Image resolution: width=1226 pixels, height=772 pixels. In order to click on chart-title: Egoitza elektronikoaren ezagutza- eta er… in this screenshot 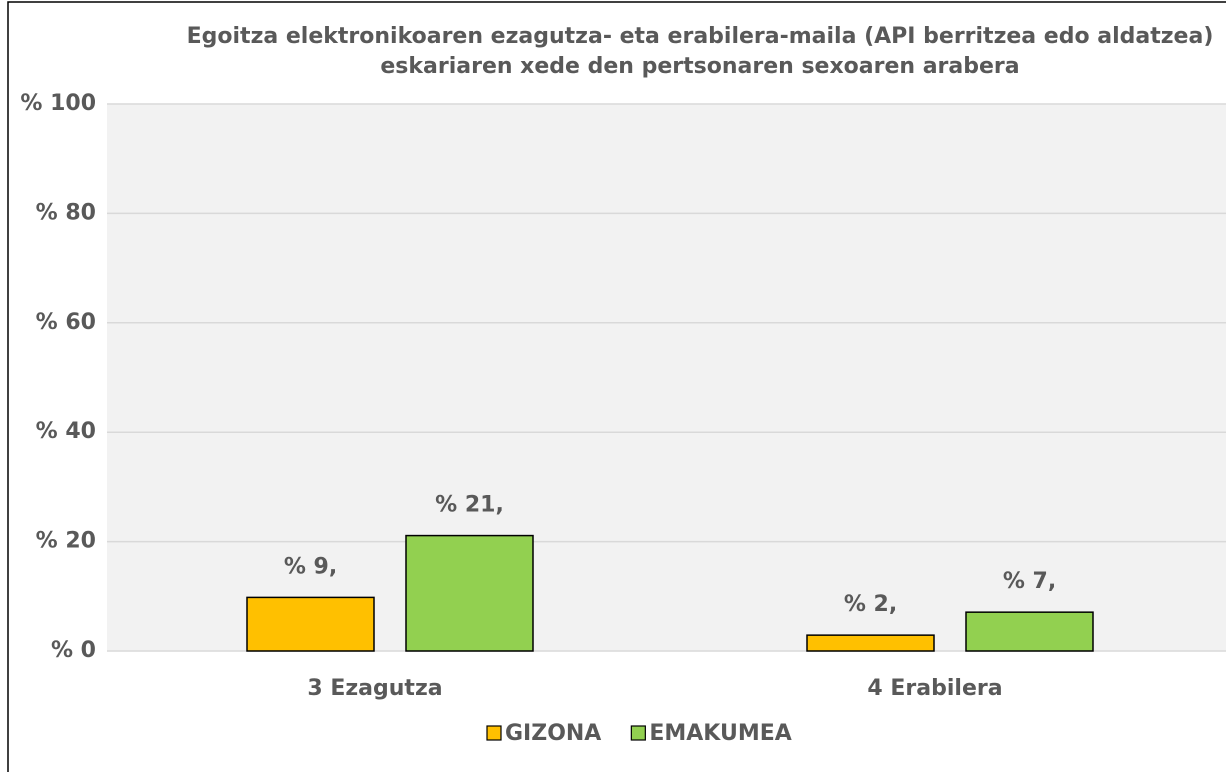, I will do `click(700, 51)`.